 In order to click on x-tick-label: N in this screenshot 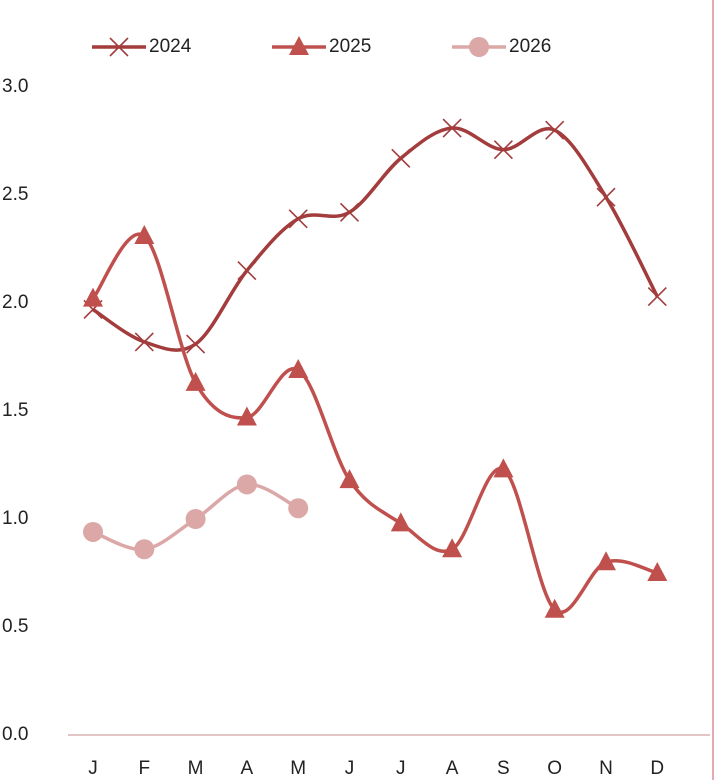, I will do `click(606, 768)`.